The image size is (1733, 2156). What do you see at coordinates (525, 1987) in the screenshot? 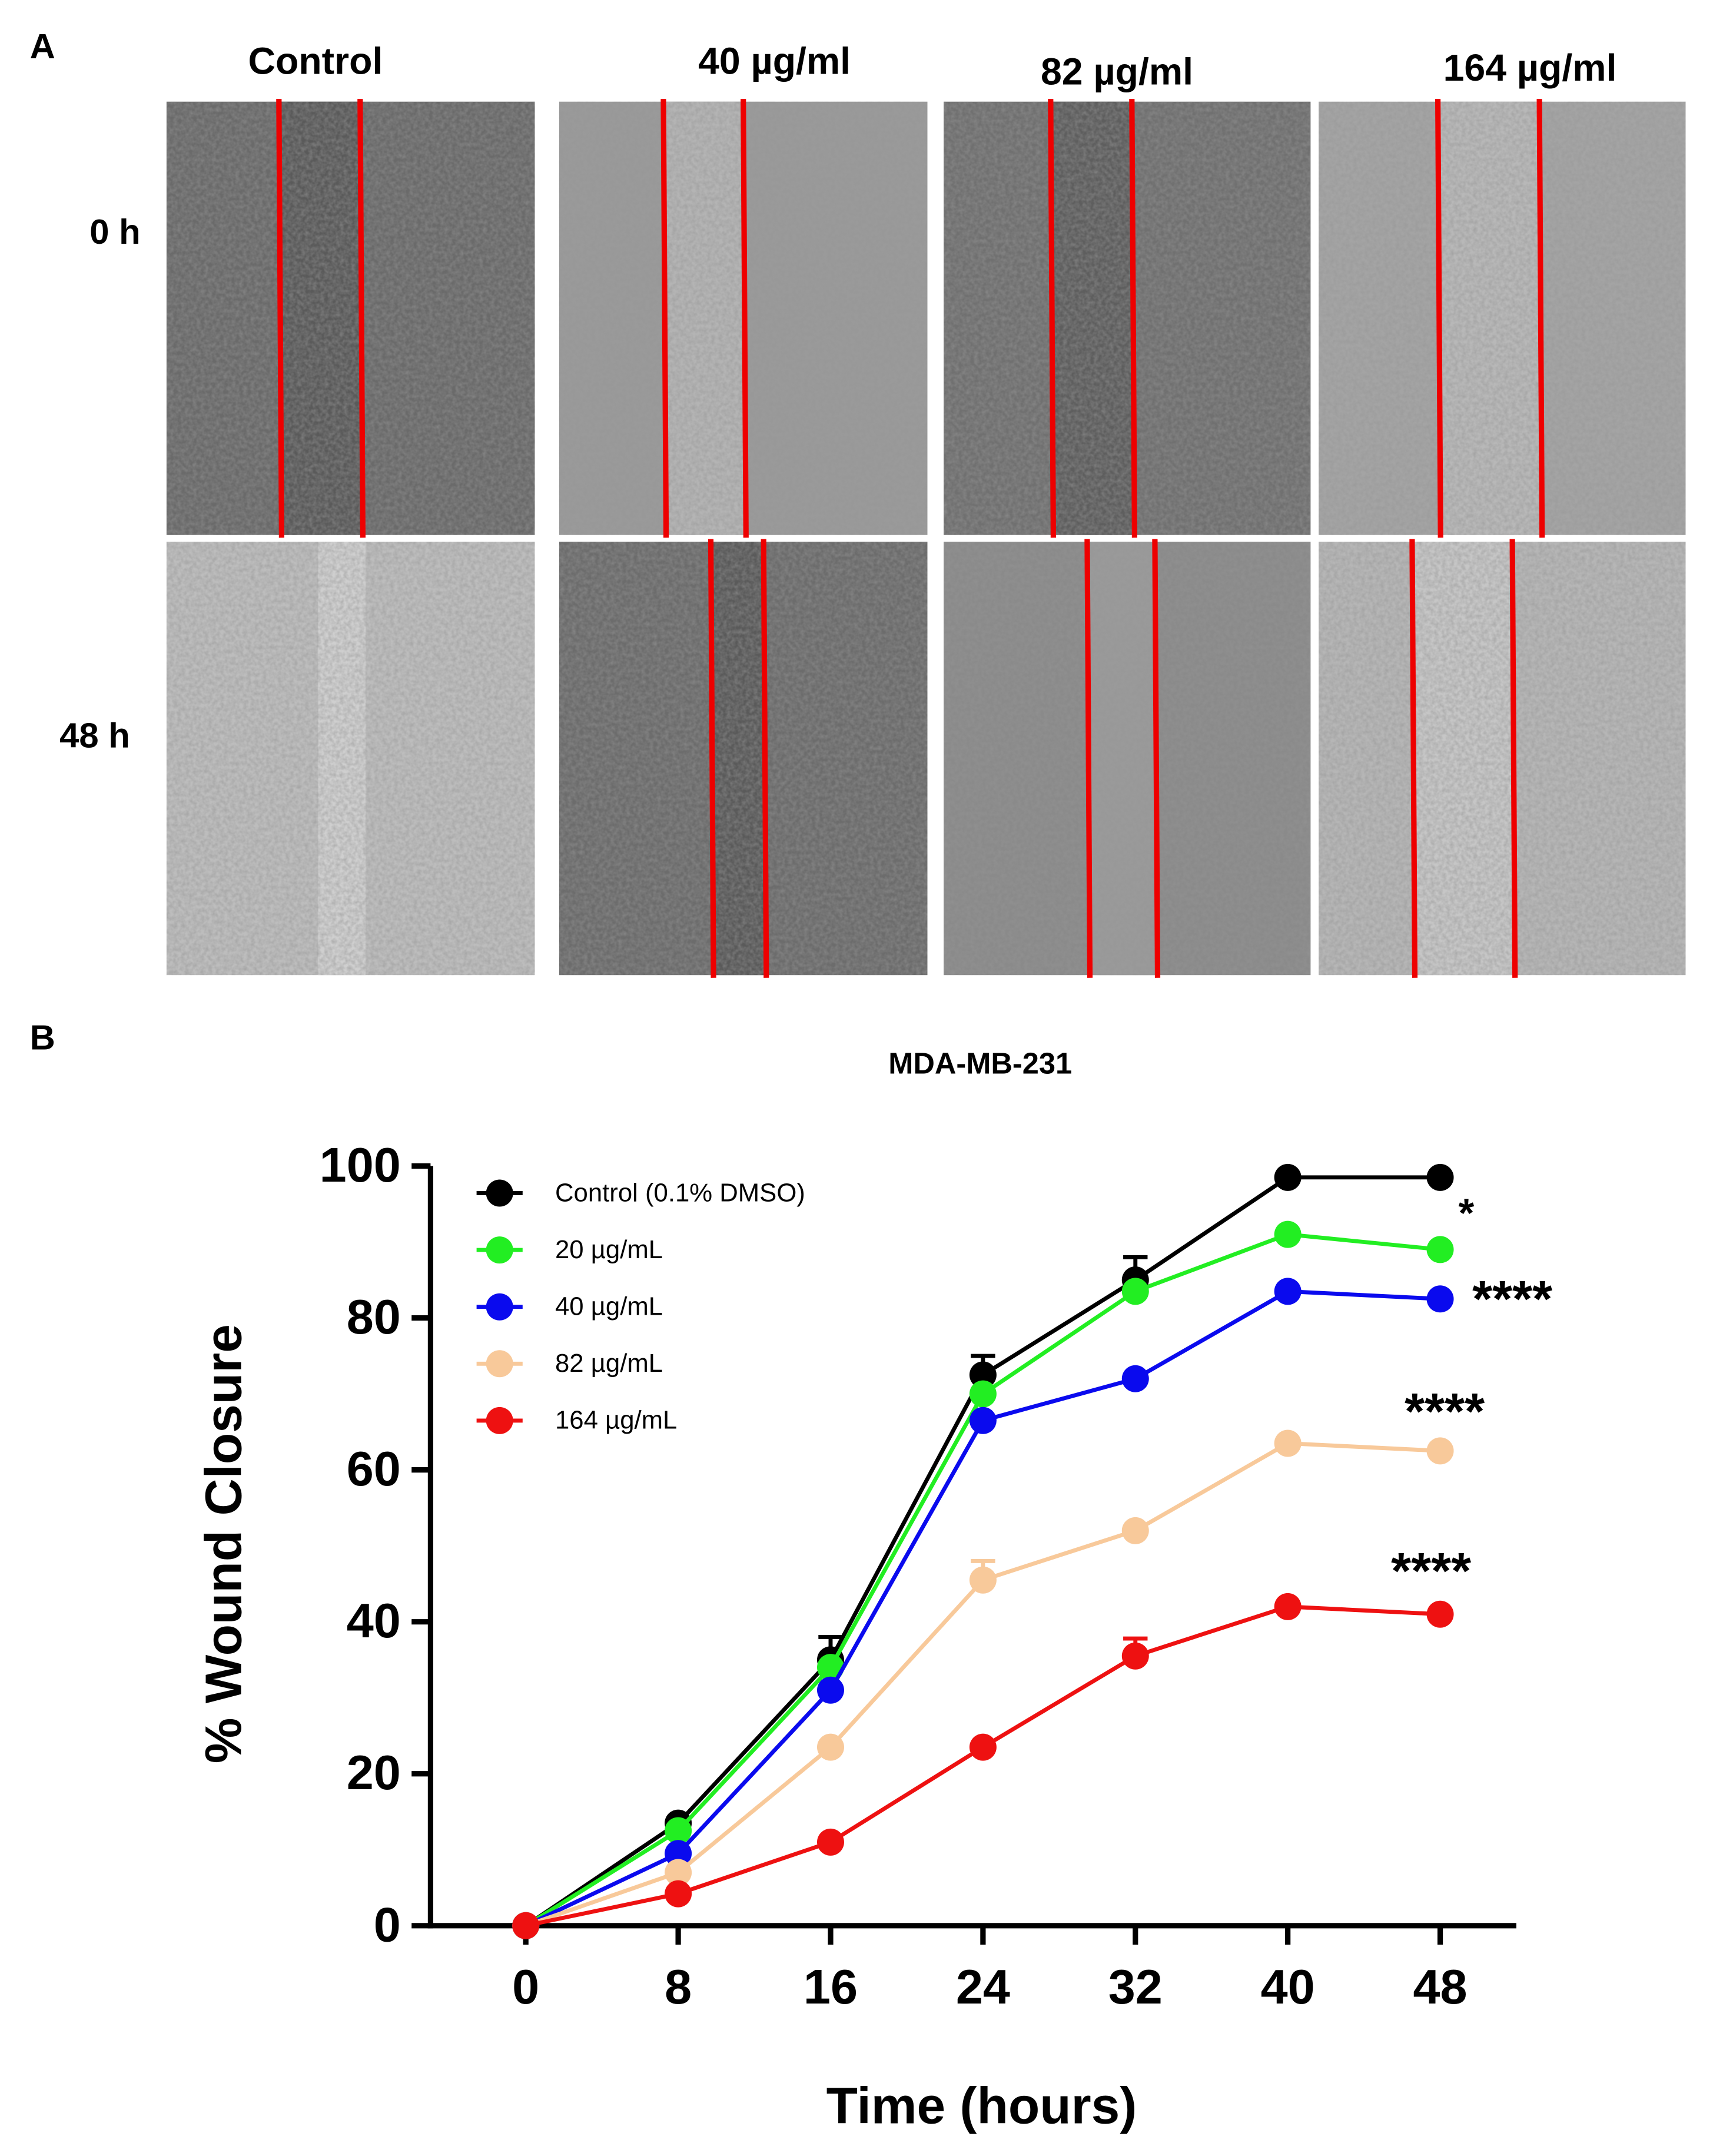
I see `x-tick-label: 0` at bounding box center [525, 1987].